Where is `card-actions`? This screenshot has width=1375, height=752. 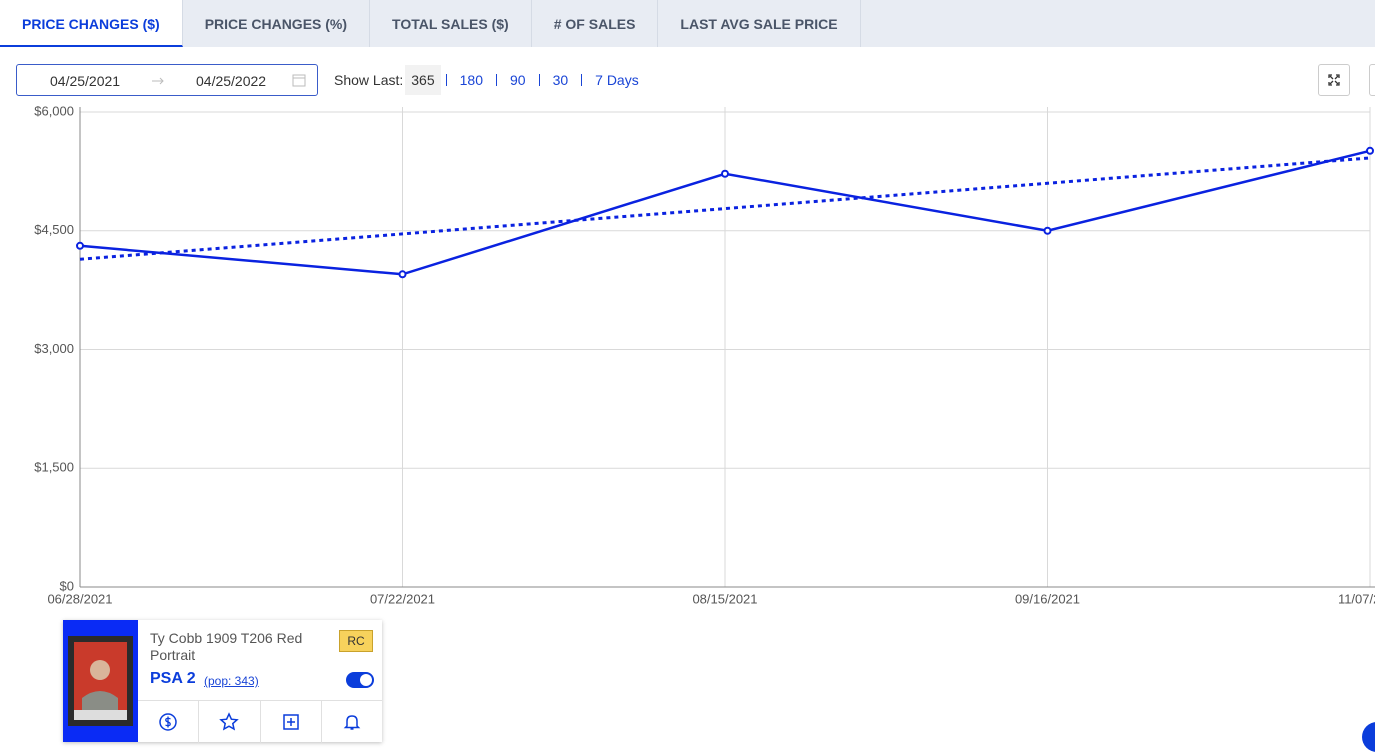 card-actions is located at coordinates (260, 721).